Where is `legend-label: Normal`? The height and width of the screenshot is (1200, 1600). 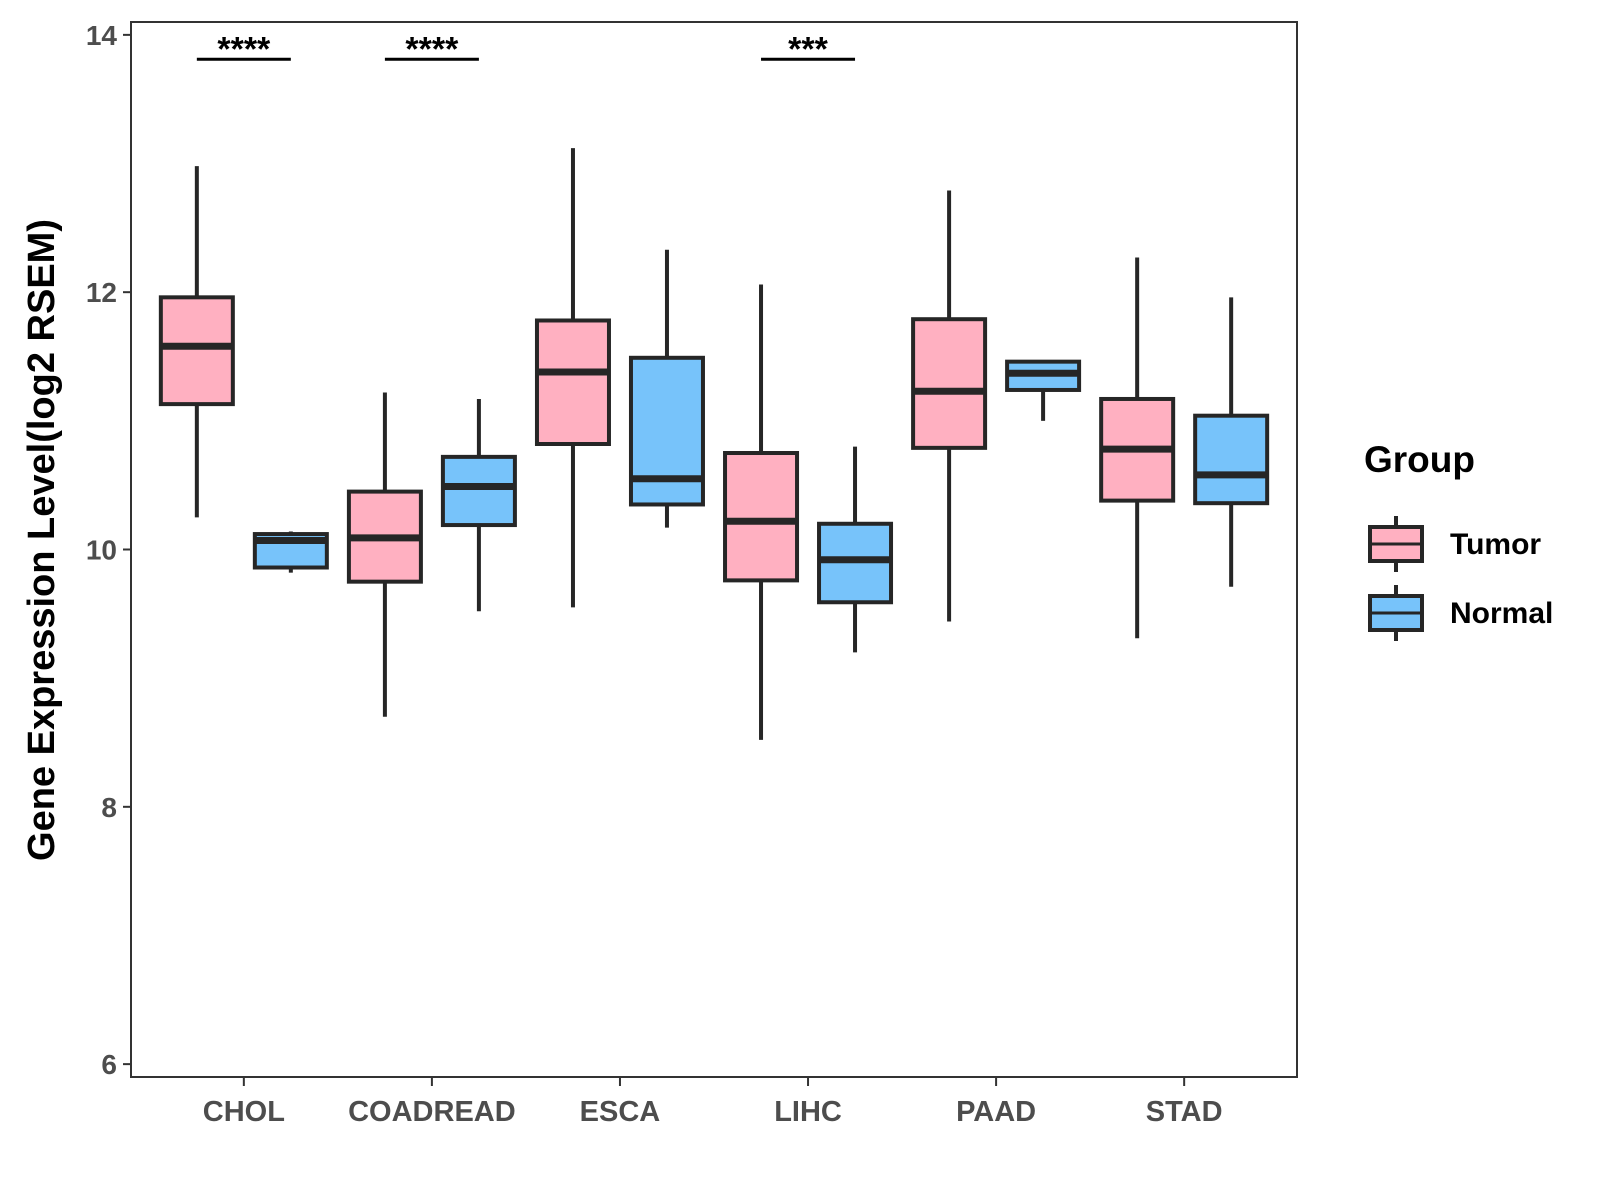 legend-label: Normal is located at coordinates (1501, 613).